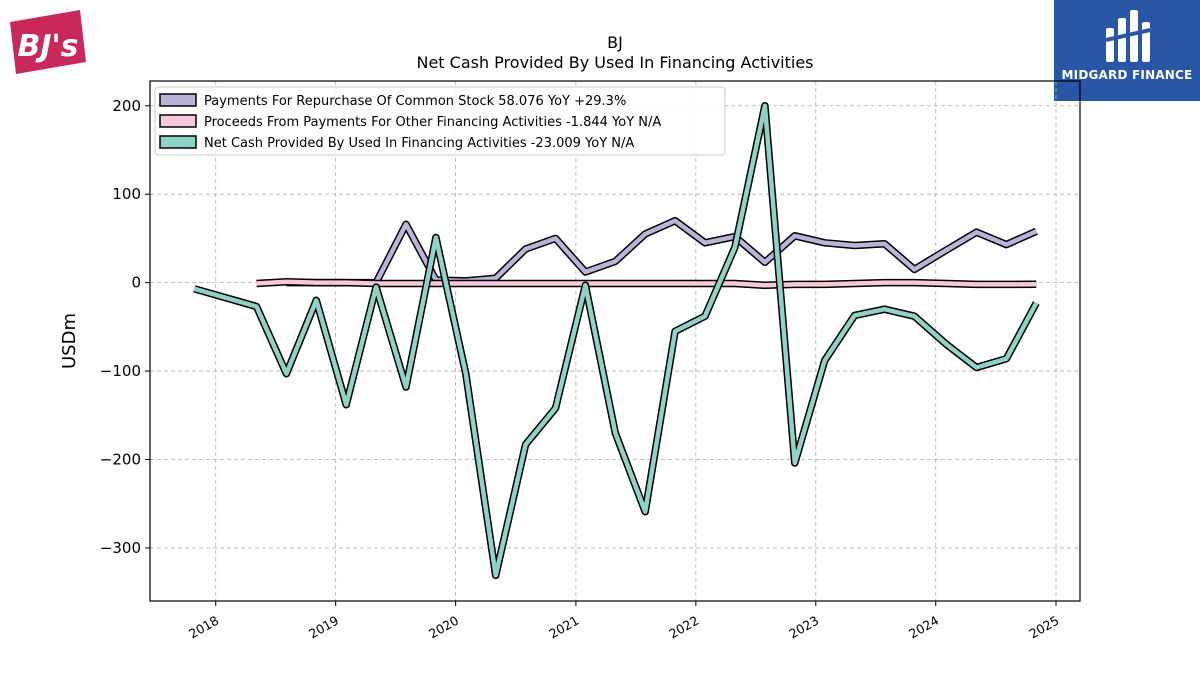 This screenshot has height=675, width=1200. What do you see at coordinates (125, 327) in the screenshot?
I see `y-axis: 200 100 0 −100 −200 −300` at bounding box center [125, 327].